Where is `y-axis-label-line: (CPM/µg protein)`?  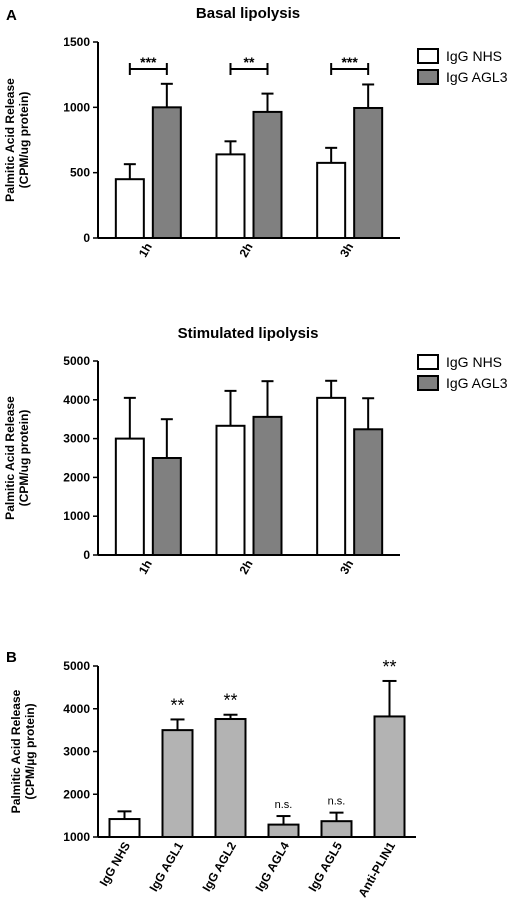
y-axis-label-line: (CPM/µg protein) is located at coordinates (30, 751).